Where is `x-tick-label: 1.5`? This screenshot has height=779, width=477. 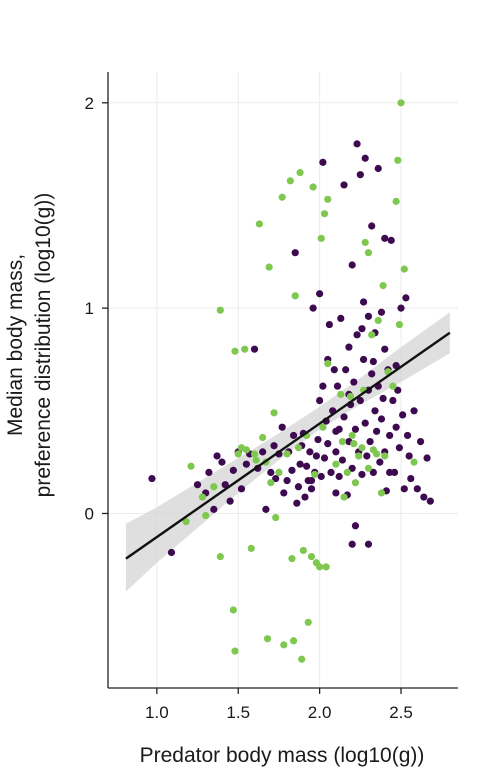
x-tick-label: 1.5 is located at coordinates (238, 712).